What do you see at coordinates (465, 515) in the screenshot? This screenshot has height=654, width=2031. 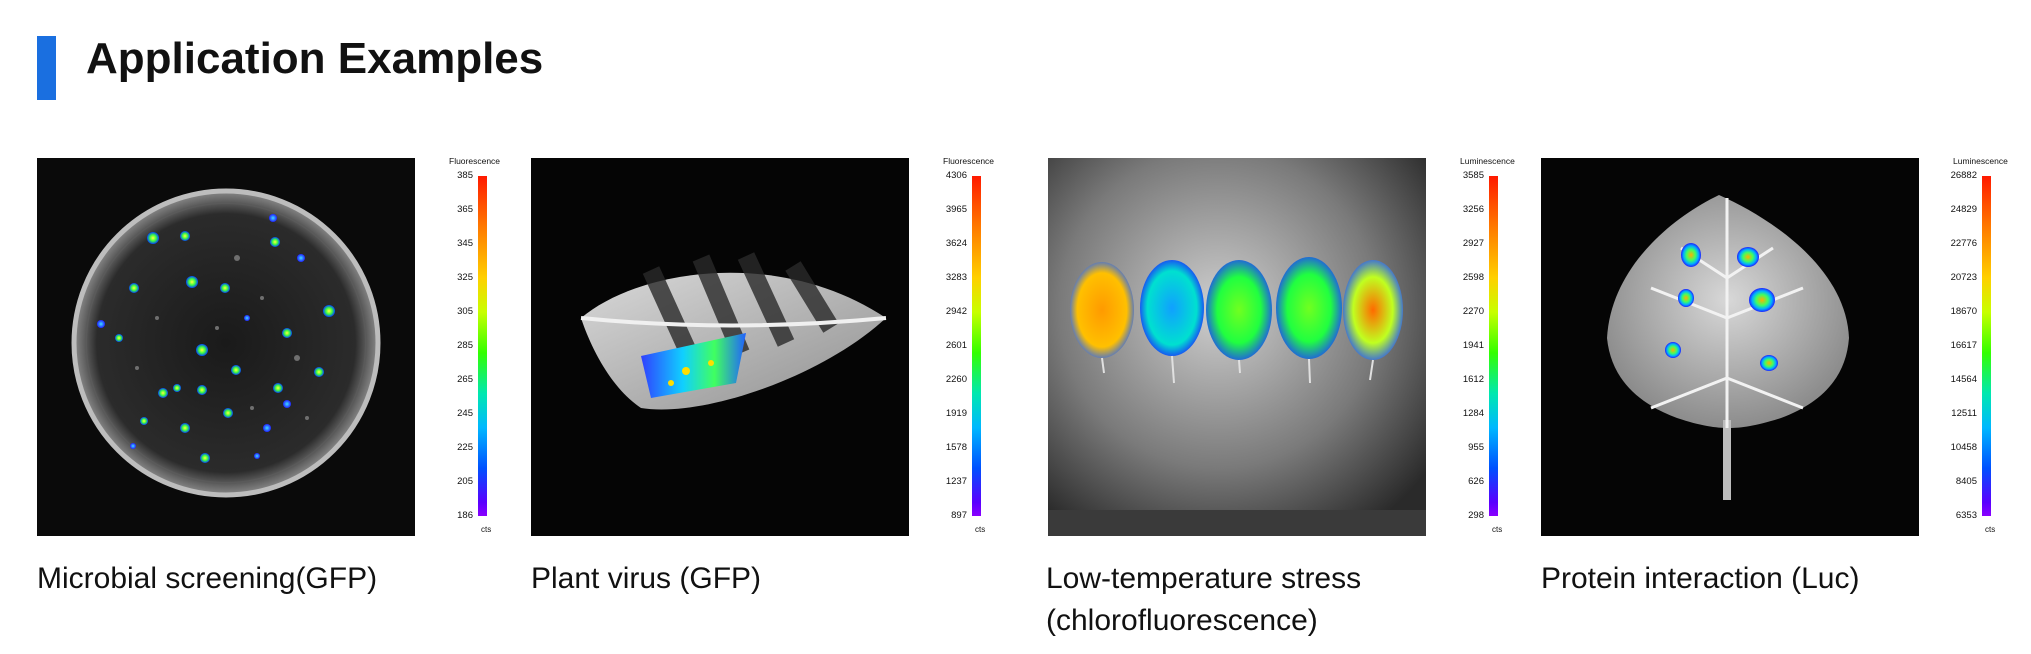 I see `scale-tick: 186` at bounding box center [465, 515].